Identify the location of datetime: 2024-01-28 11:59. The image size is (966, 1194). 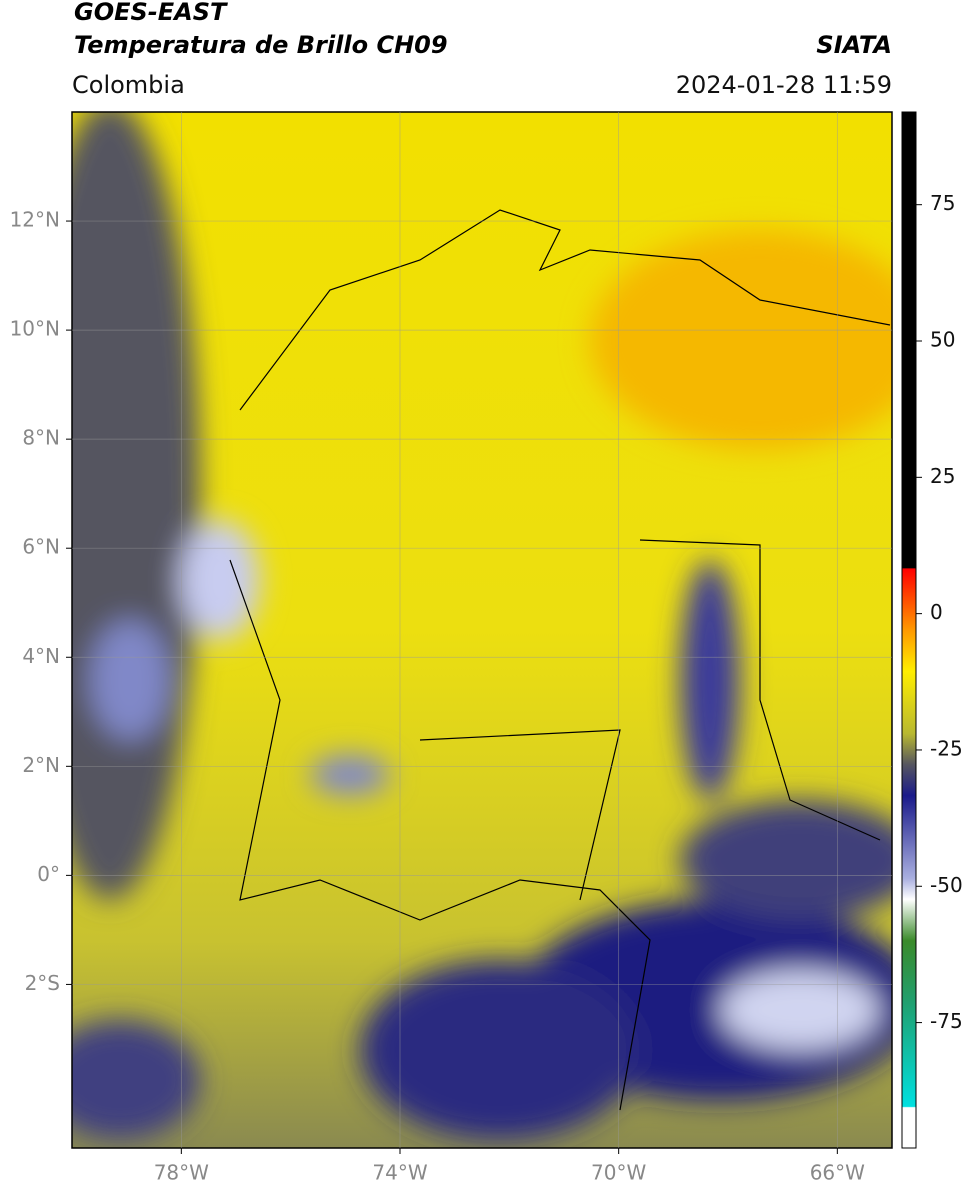
(784, 85).